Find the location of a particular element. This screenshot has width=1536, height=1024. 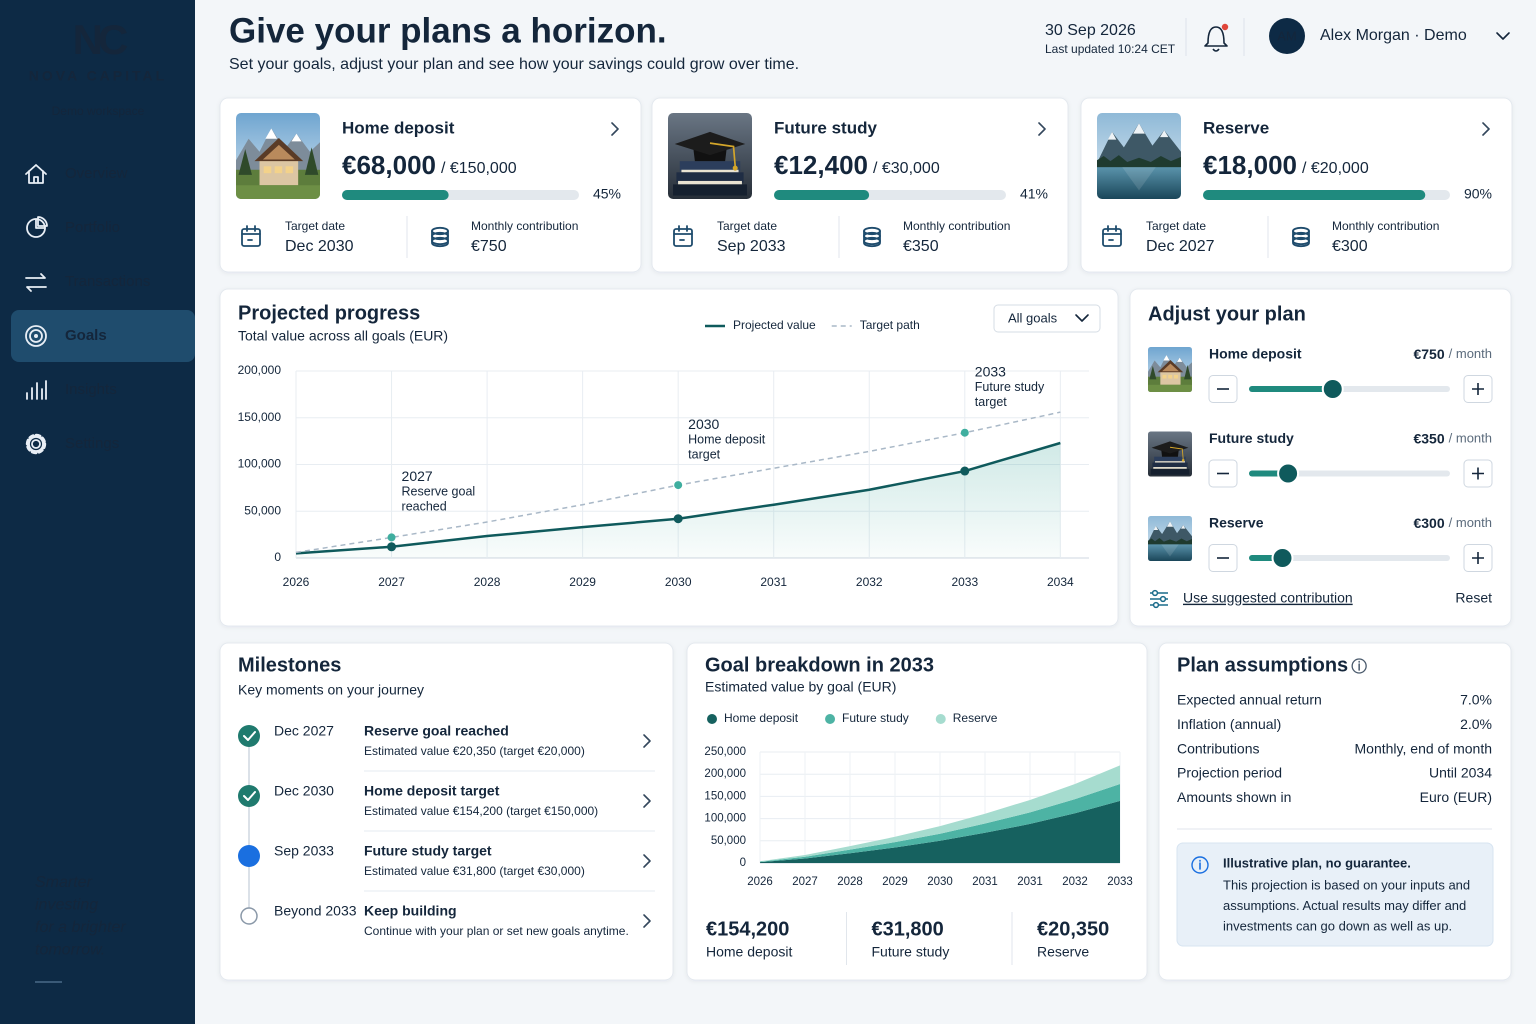

bell-icon is located at coordinates (1216, 50).